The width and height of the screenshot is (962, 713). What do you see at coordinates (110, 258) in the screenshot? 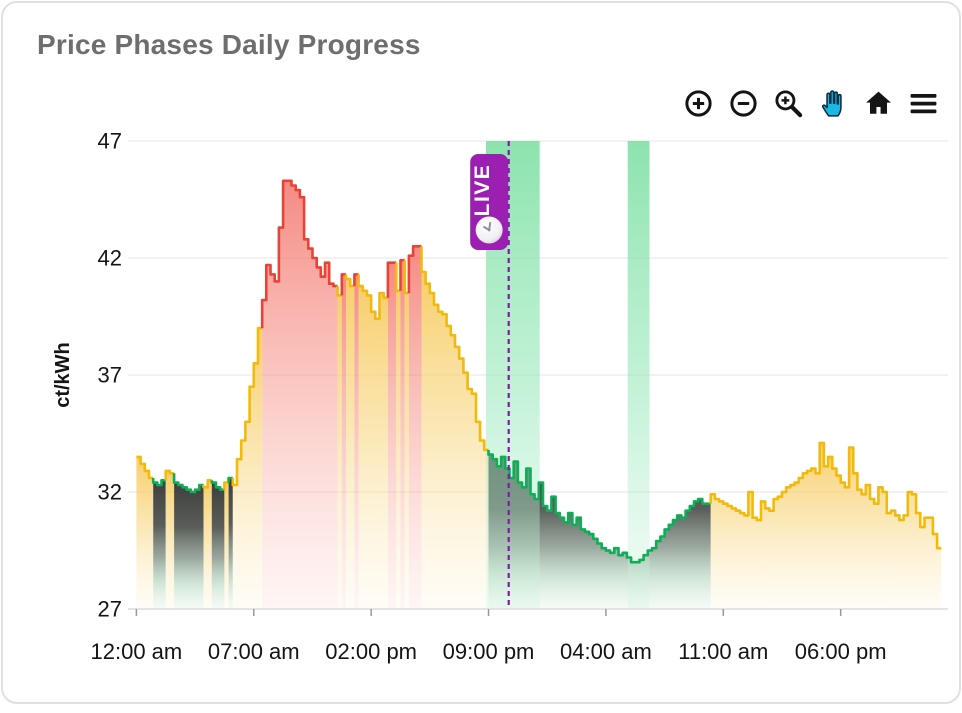
I see `y-tick-label: 42` at bounding box center [110, 258].